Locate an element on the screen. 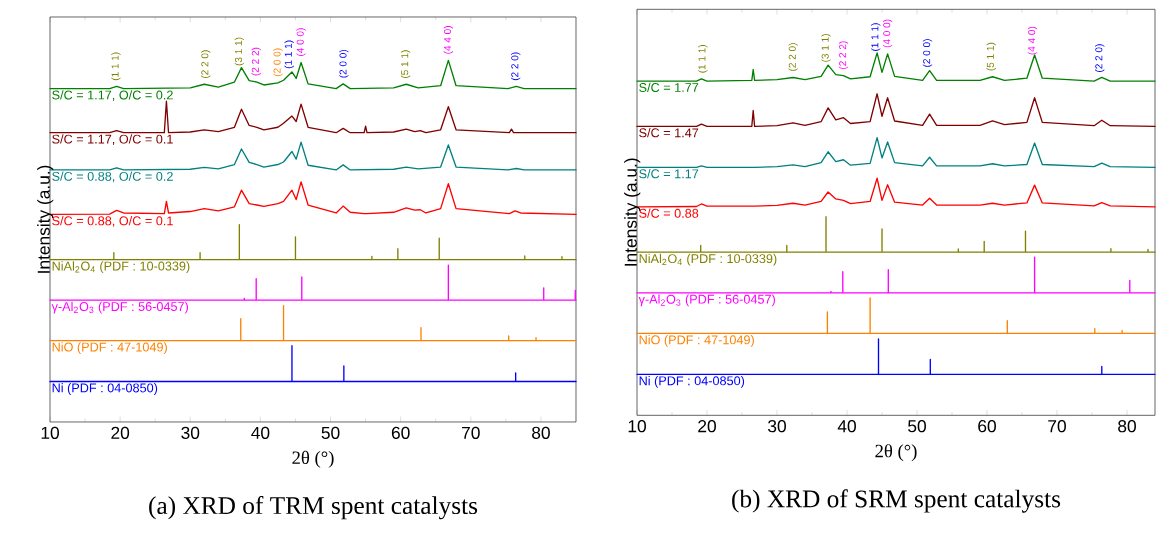 The width and height of the screenshot is (1157, 538). series-label: S/C = 1.17 is located at coordinates (669, 173).